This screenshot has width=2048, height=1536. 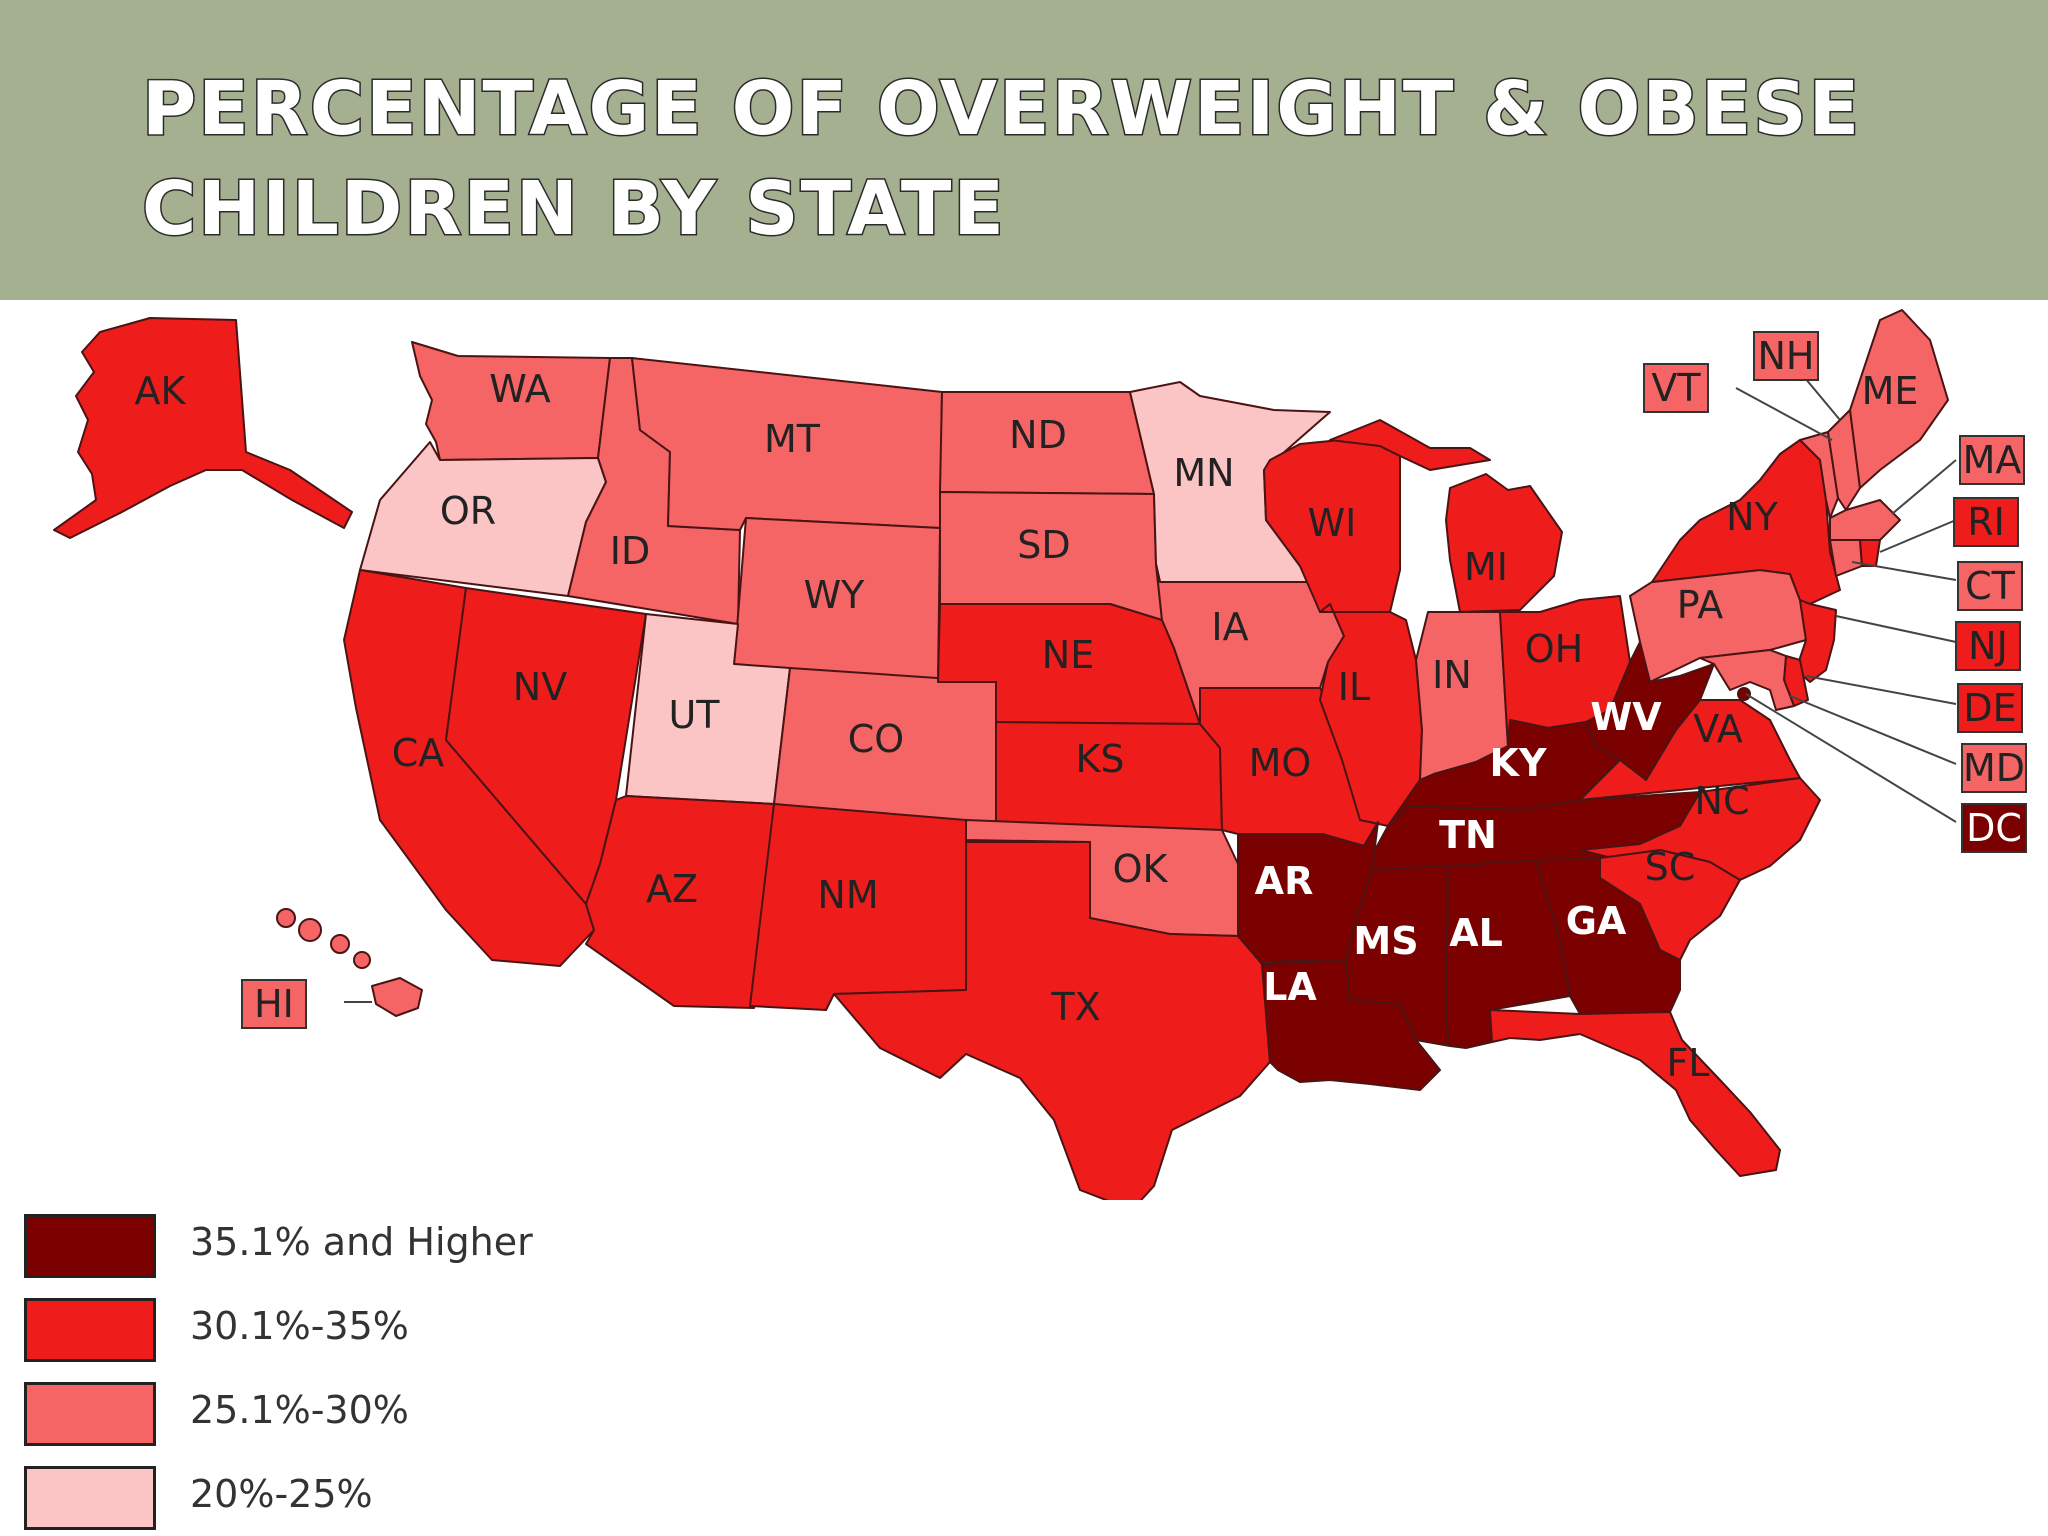 I want to click on callout-box-ri, so click(x=1986, y=522).